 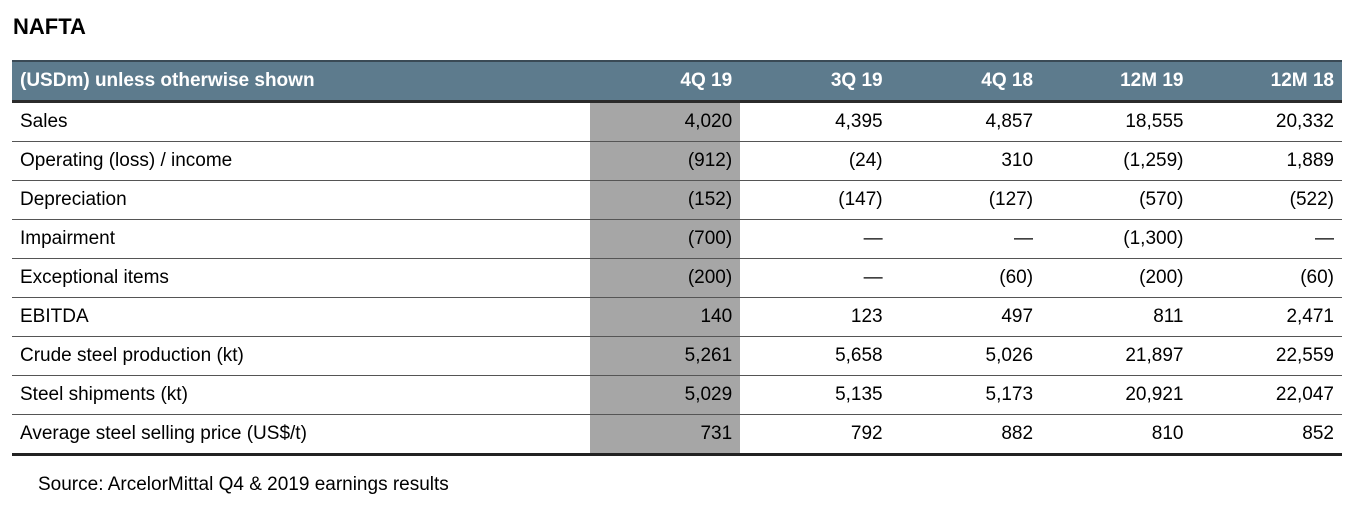 What do you see at coordinates (665, 161) in the screenshot?
I see `value-cell: (912)` at bounding box center [665, 161].